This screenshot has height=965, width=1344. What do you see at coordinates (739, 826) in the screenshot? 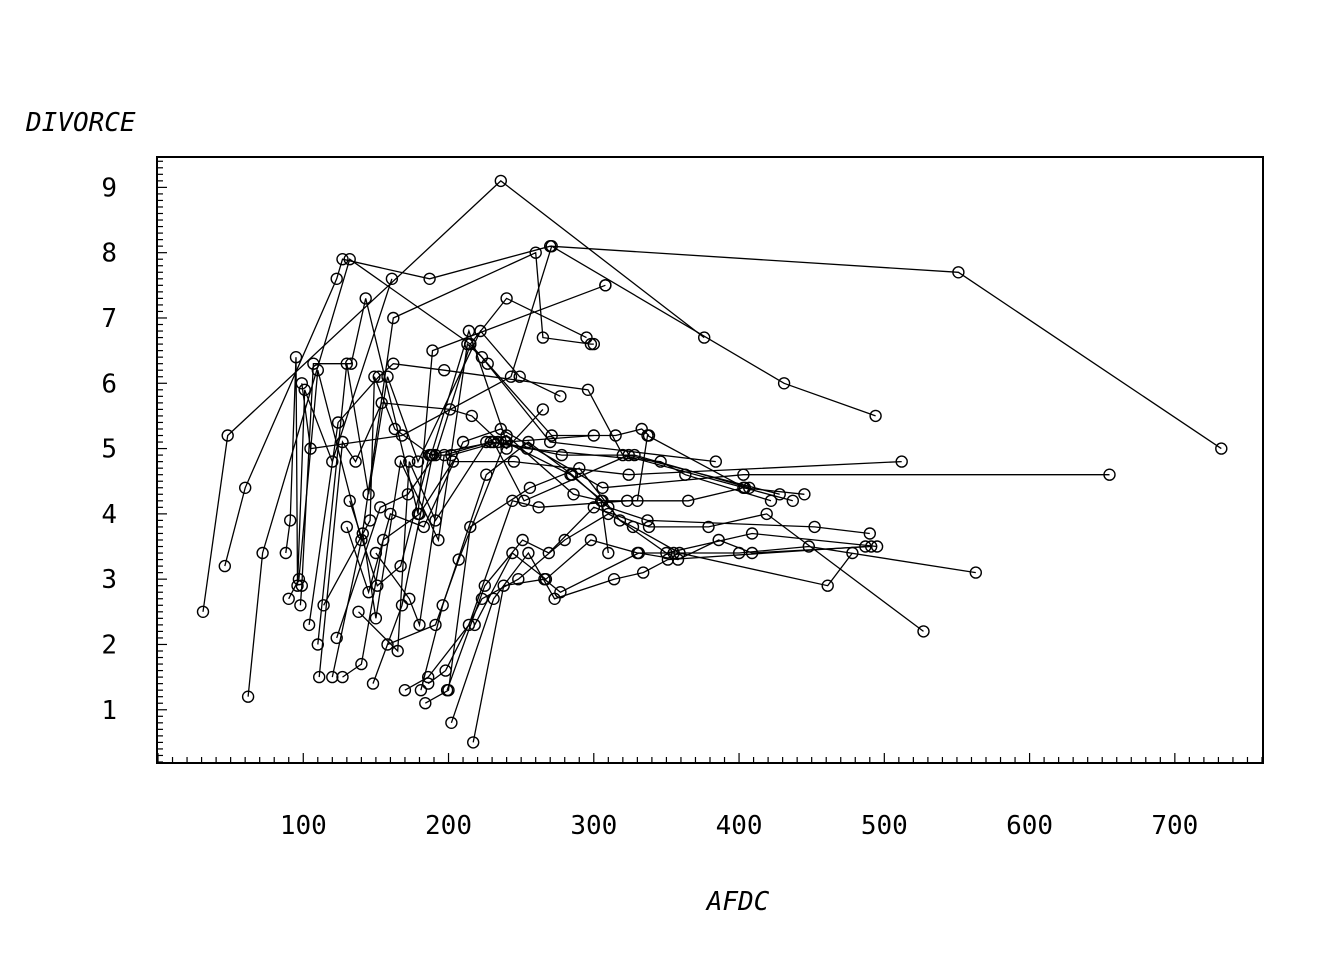
I see `x-tick-label: 400` at bounding box center [739, 826].